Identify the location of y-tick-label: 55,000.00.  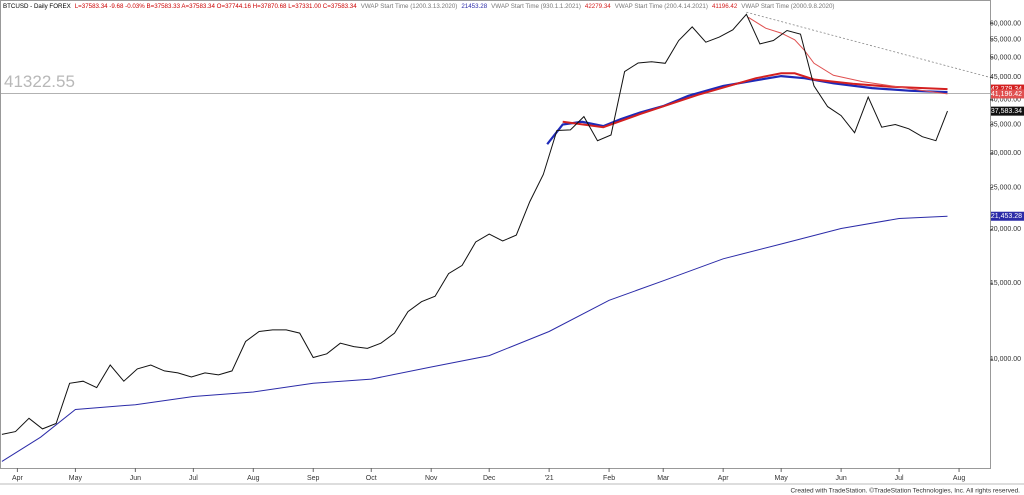
(1005, 40).